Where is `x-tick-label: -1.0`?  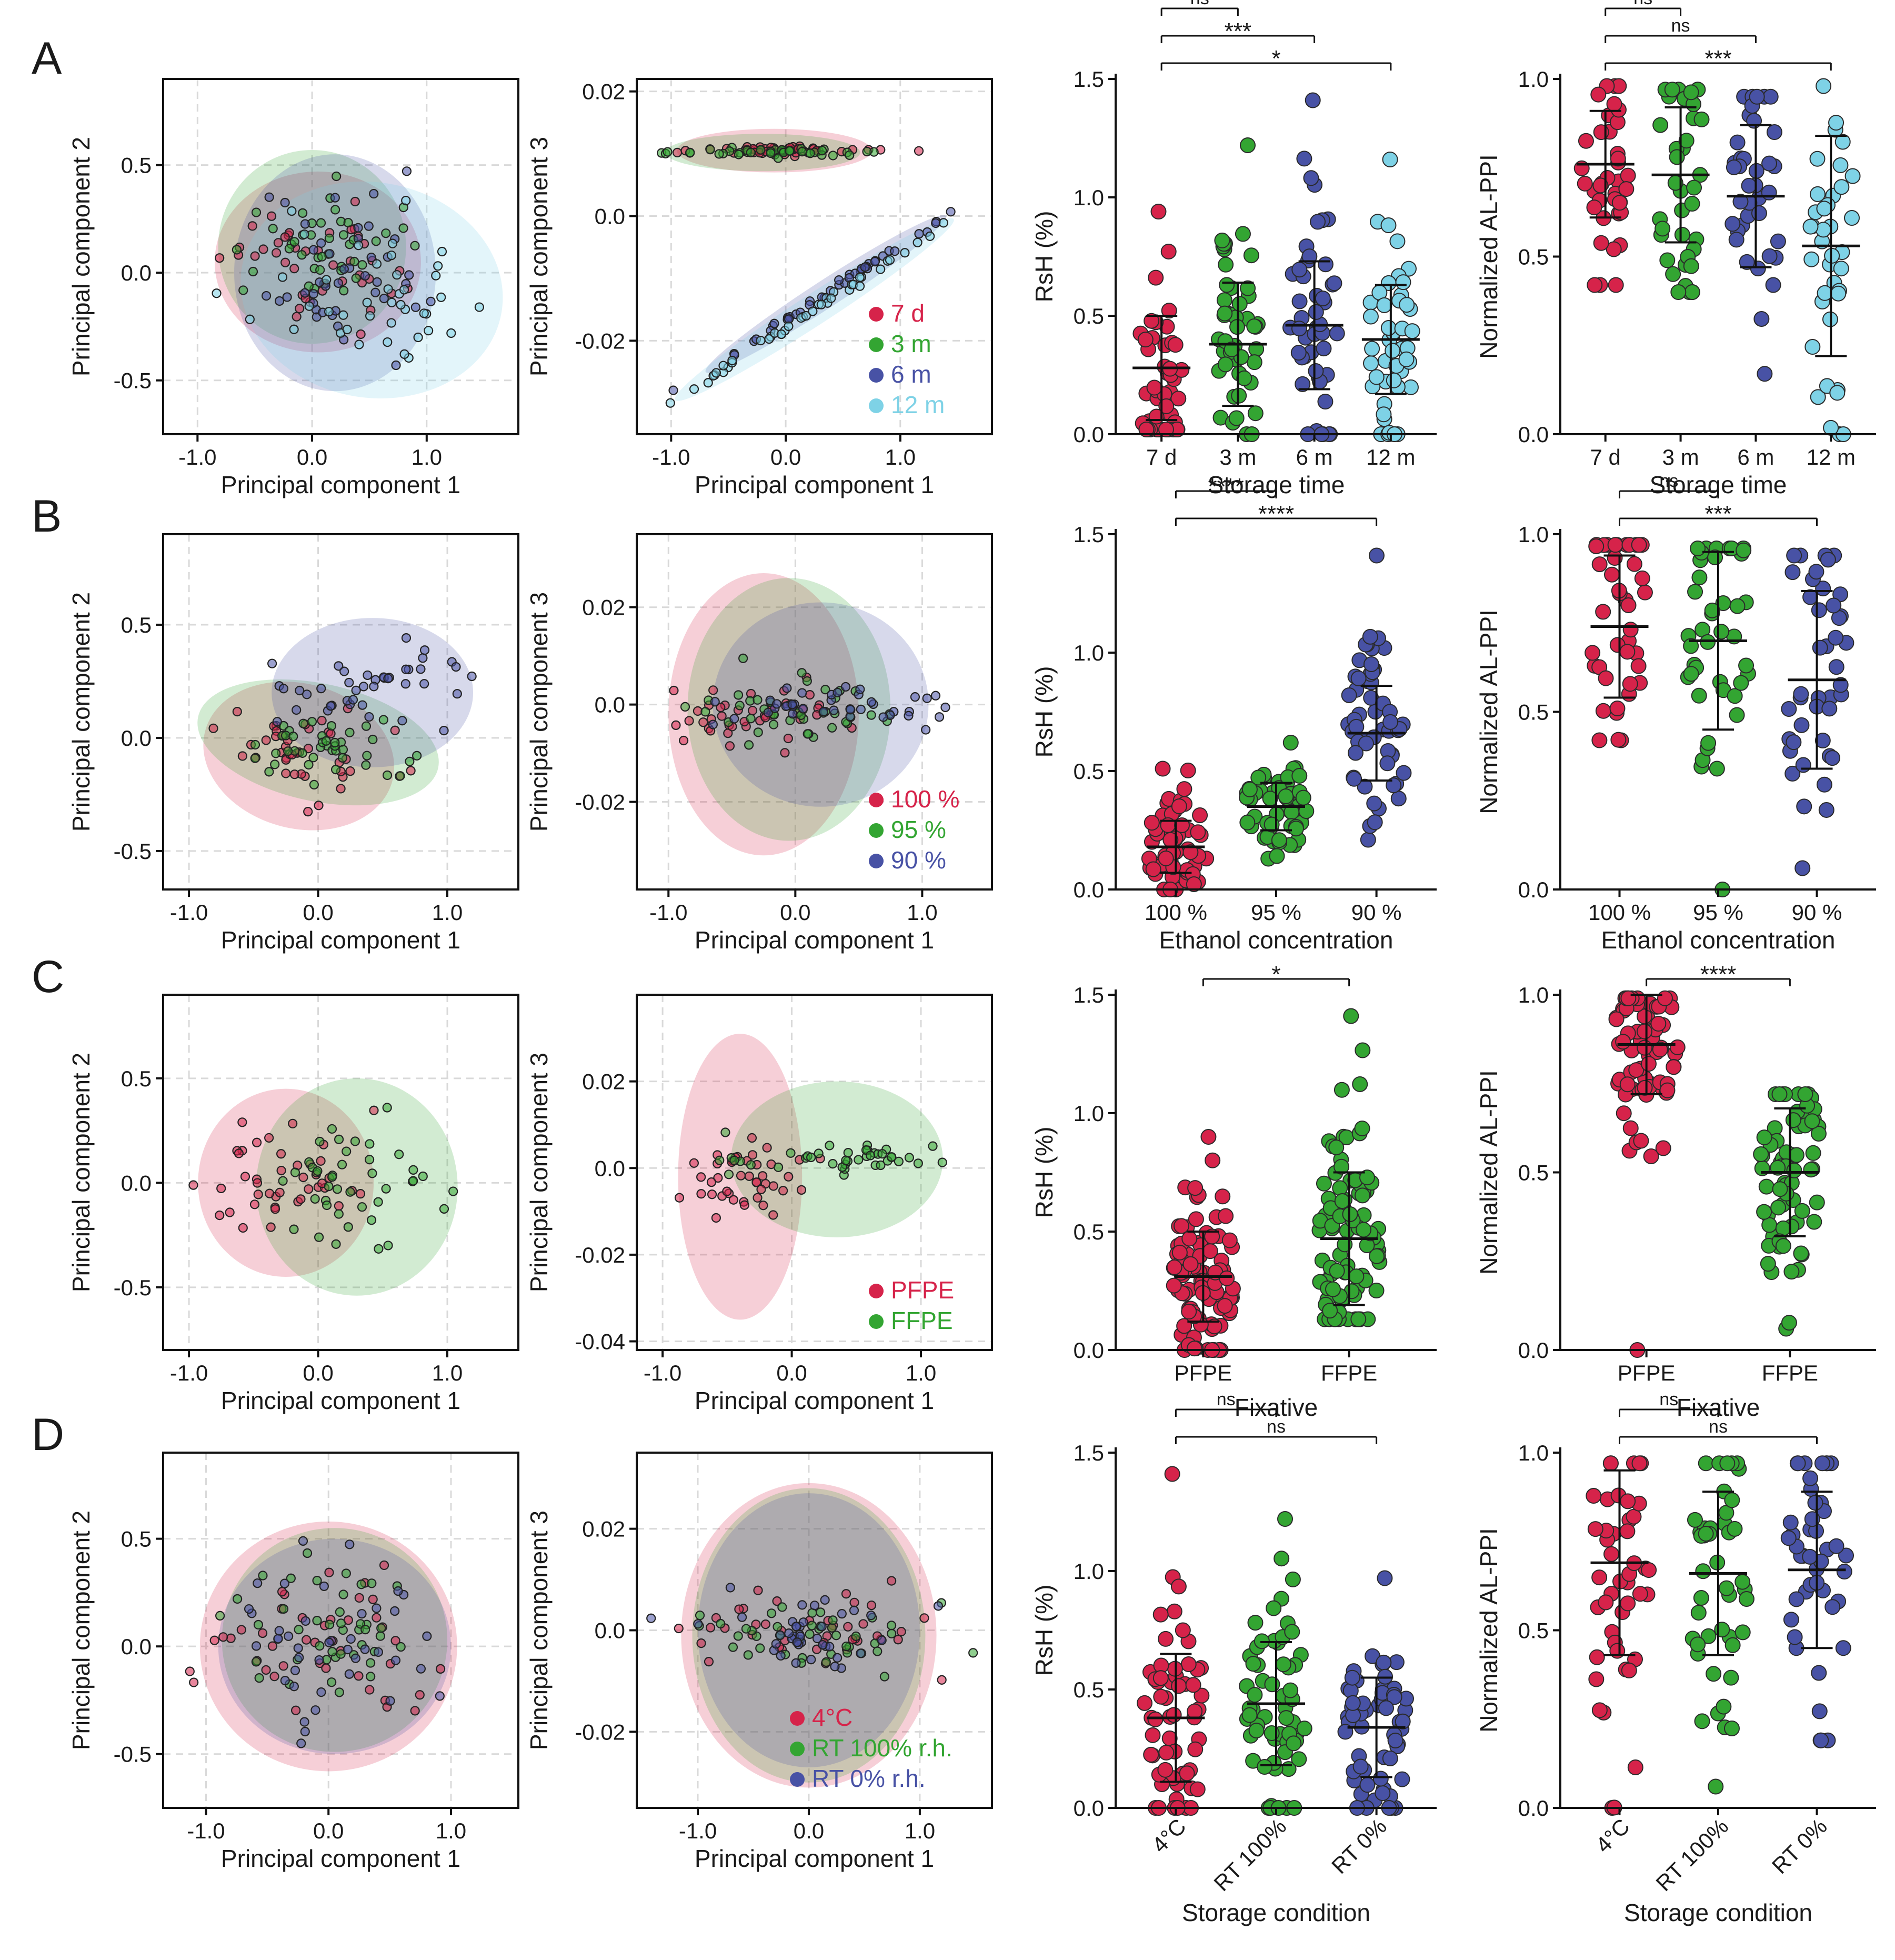
x-tick-label: -1.0 is located at coordinates (206, 1830).